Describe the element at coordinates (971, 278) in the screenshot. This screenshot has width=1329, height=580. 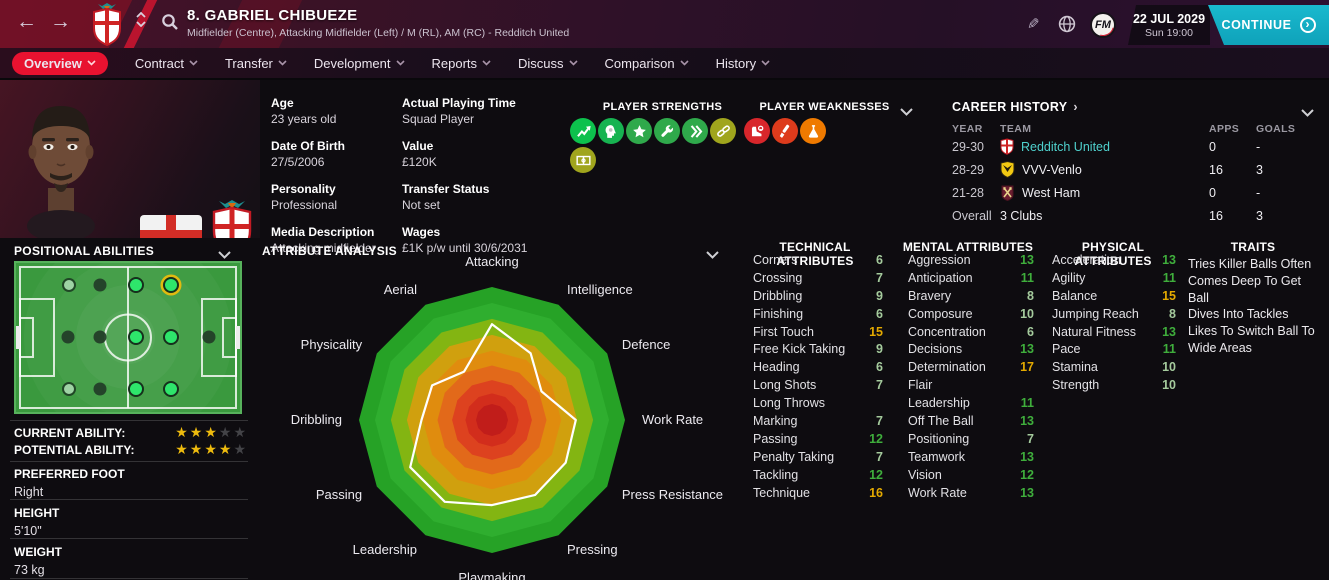
I see `attribute-row: Anticipation 11` at that location.